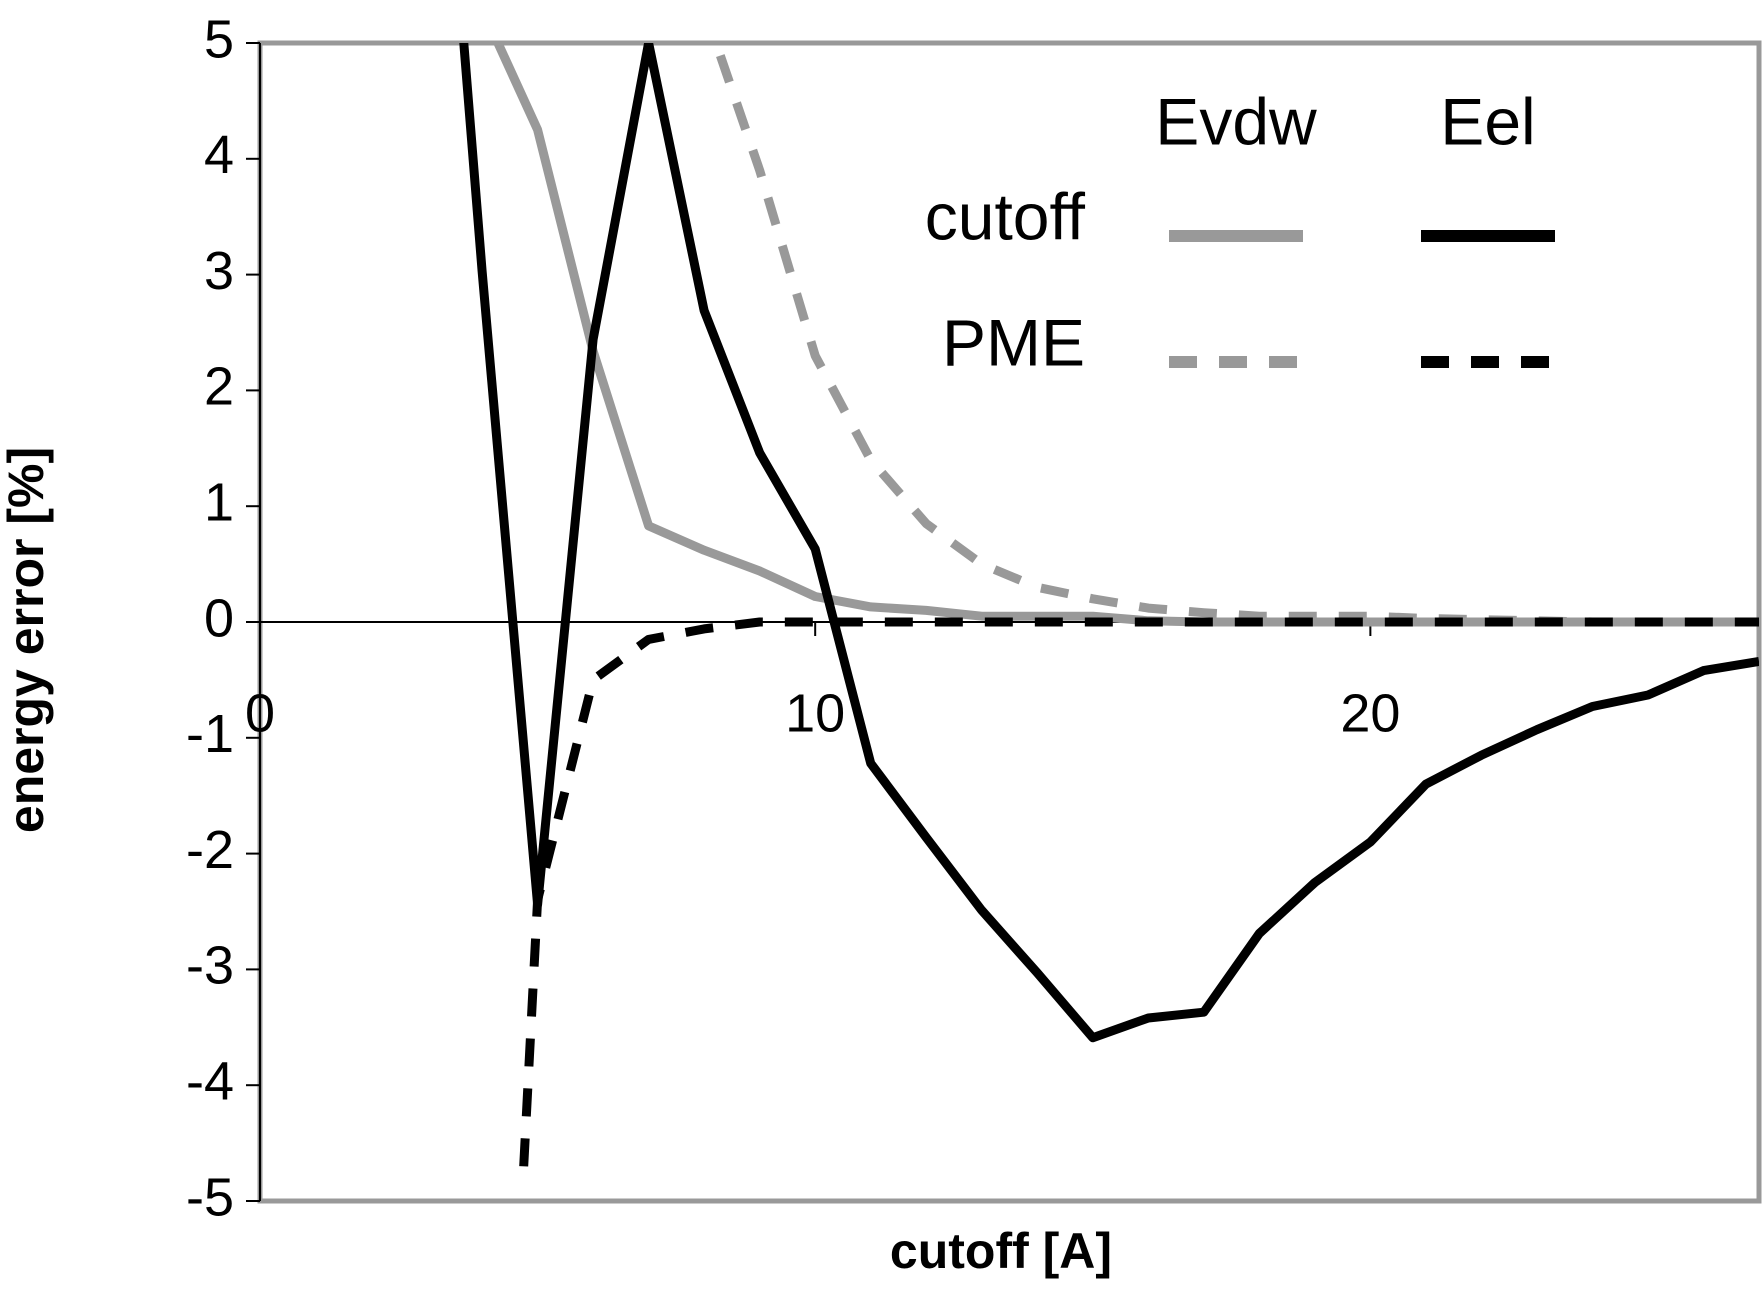 Image resolution: width=1764 pixels, height=1304 pixels. What do you see at coordinates (1487, 121) in the screenshot?
I see `legend-column-label: Eel` at bounding box center [1487, 121].